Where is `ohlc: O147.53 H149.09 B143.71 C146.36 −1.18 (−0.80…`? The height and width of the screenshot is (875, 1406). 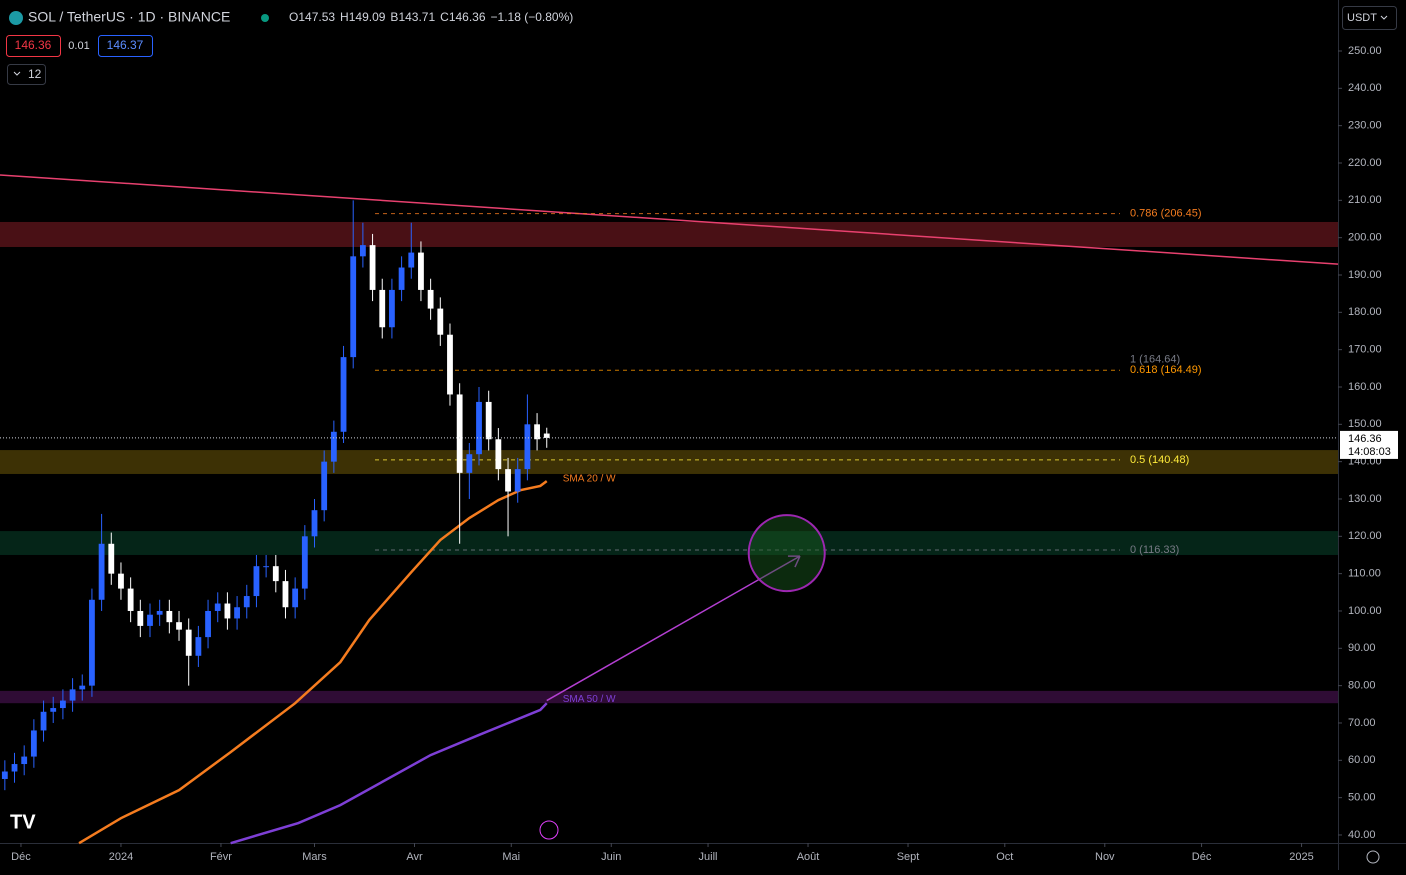
ohlc: O147.53 H149.09 B143.71 C146.36 −1.18 (−0.80… is located at coordinates (431, 17).